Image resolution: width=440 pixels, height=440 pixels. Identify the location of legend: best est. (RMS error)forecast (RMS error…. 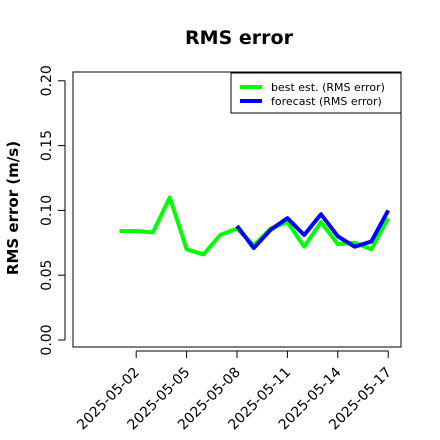
(316, 93).